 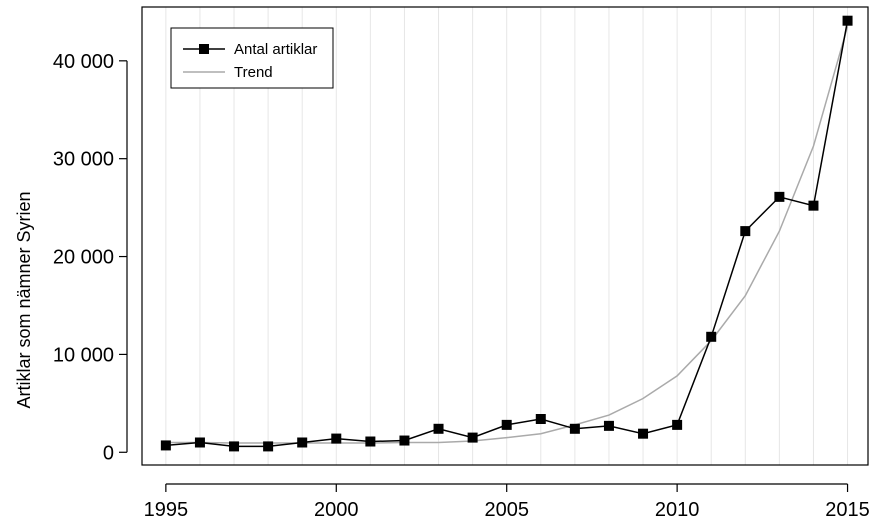 I want to click on x-tick-label-2000: 2000, so click(x=336, y=510).